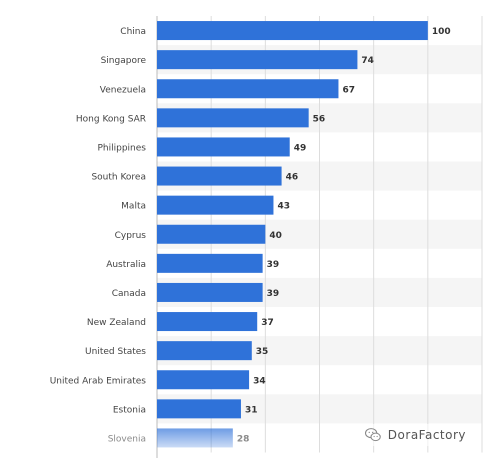 Image resolution: width=490 pixels, height=458 pixels. Describe the element at coordinates (123, 90) in the screenshot. I see `category-label: Venezuela` at that location.